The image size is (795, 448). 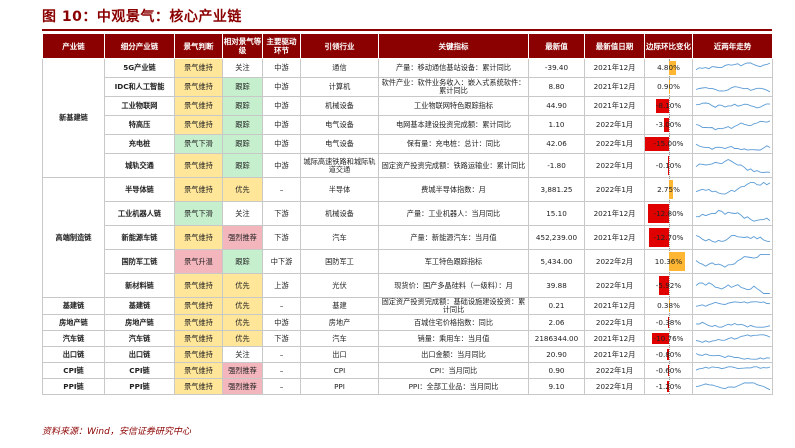 What do you see at coordinates (556, 213) in the screenshot?
I see `value-cell: 15.10` at bounding box center [556, 213].